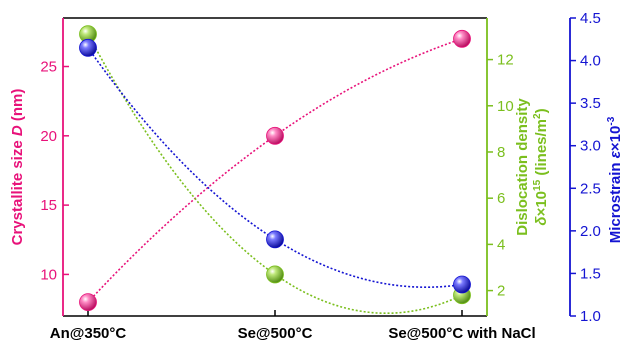  I want to click on x-category-label: Se@500°C with NaCl, so click(461, 333).